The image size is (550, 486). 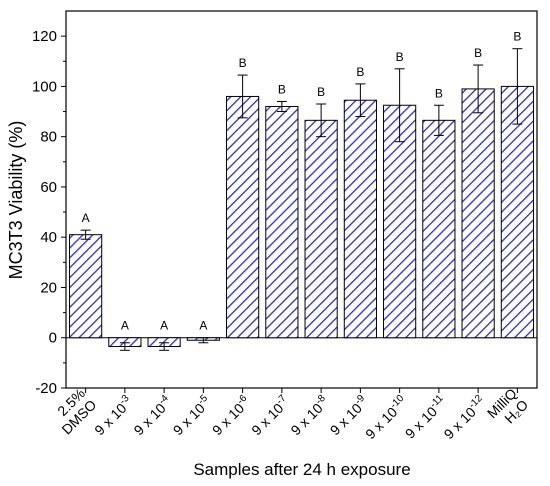 What do you see at coordinates (44, 36) in the screenshot?
I see `y-tick-label: 120` at bounding box center [44, 36].